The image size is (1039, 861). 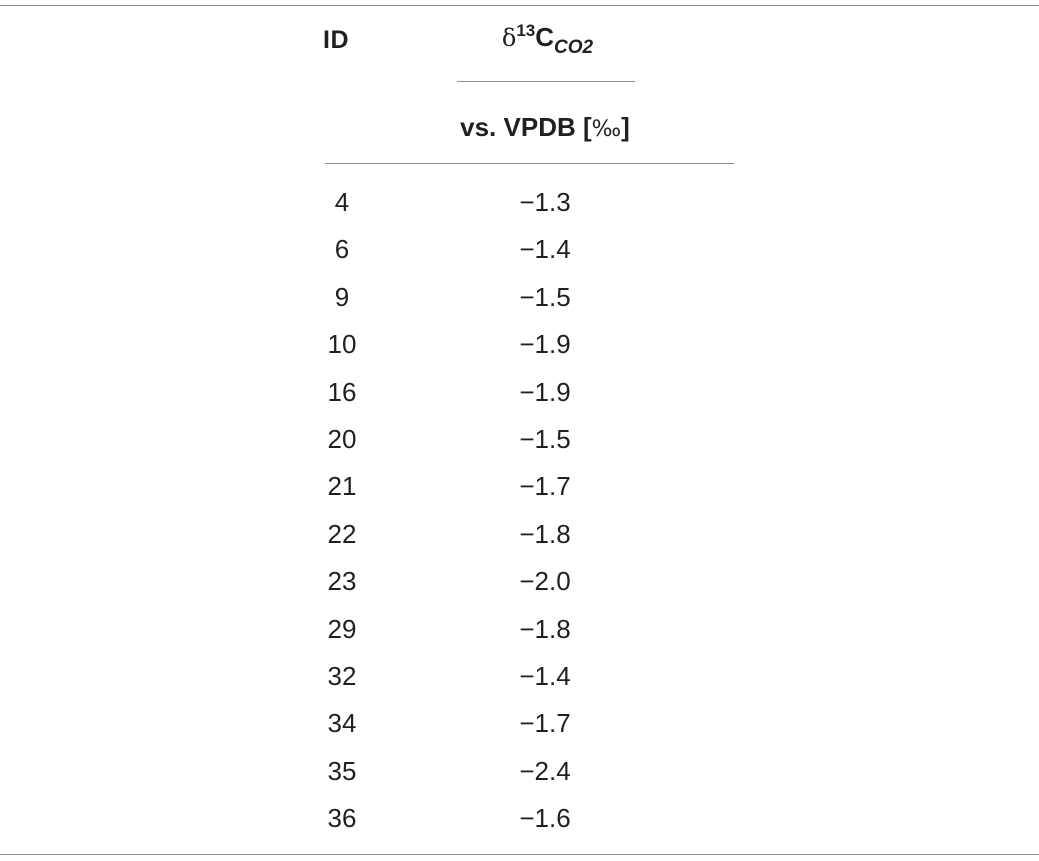 I want to click on table-row: 32 −1.4, so click(x=519, y=679).